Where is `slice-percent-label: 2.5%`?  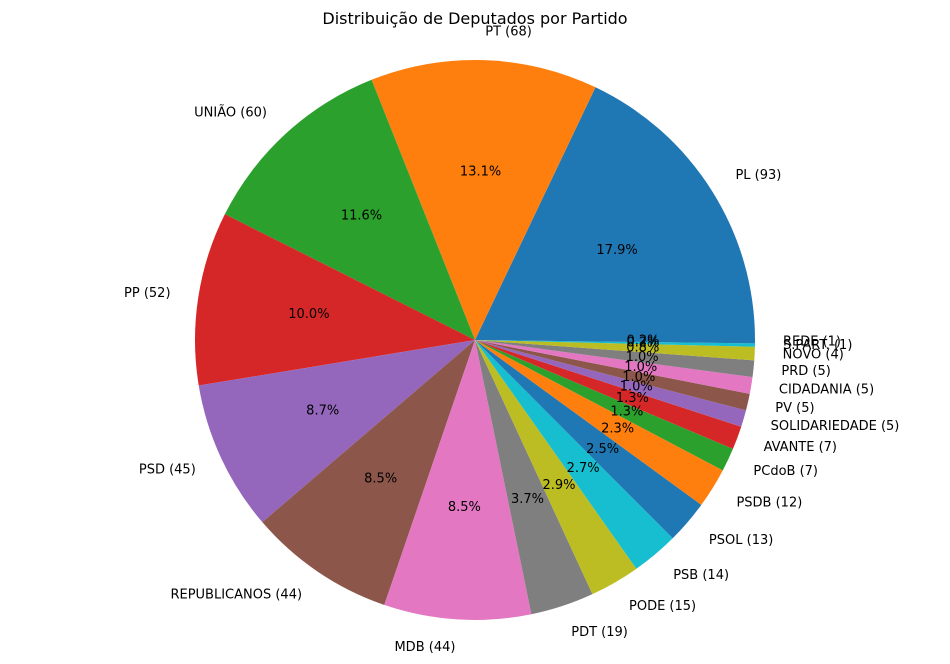 slice-percent-label: 2.5% is located at coordinates (602, 449).